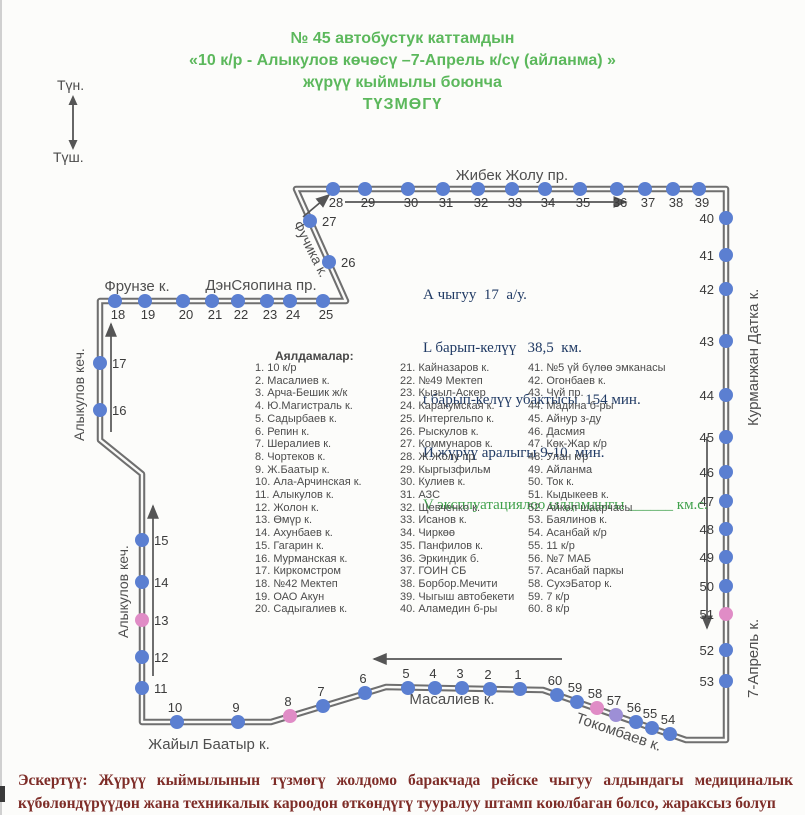 This screenshot has height=815, width=805. What do you see at coordinates (293, 314) in the screenshot?
I see `stop-number-label: 24` at bounding box center [293, 314].